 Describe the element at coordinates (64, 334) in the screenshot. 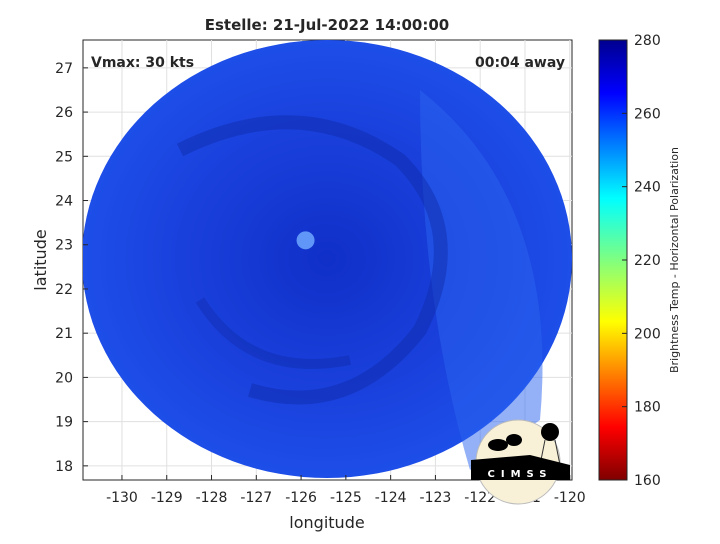

I see `y-tick-label: 21` at that location.